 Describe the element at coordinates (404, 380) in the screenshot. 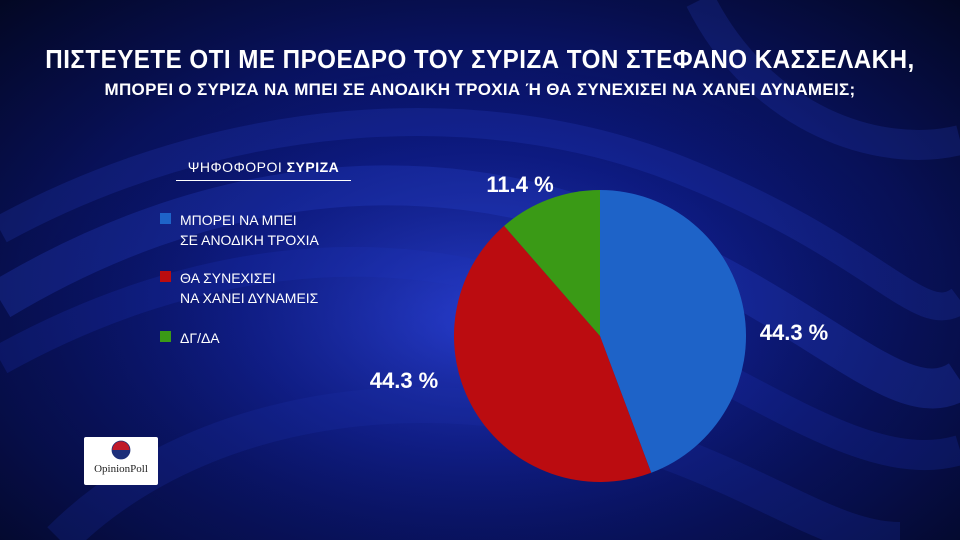

I see `data-label-losing: 44.3 %` at that location.